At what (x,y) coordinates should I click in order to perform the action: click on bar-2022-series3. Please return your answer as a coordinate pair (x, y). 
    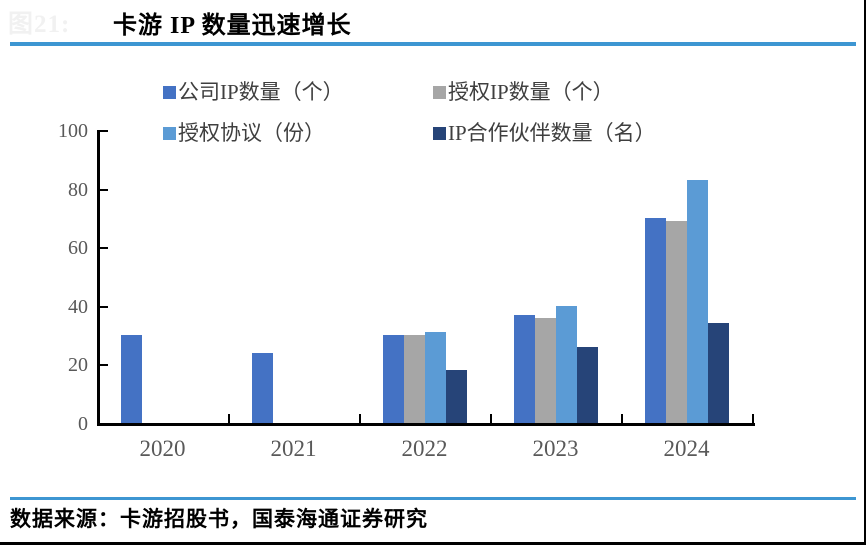
    Looking at the image, I should click on (435, 377).